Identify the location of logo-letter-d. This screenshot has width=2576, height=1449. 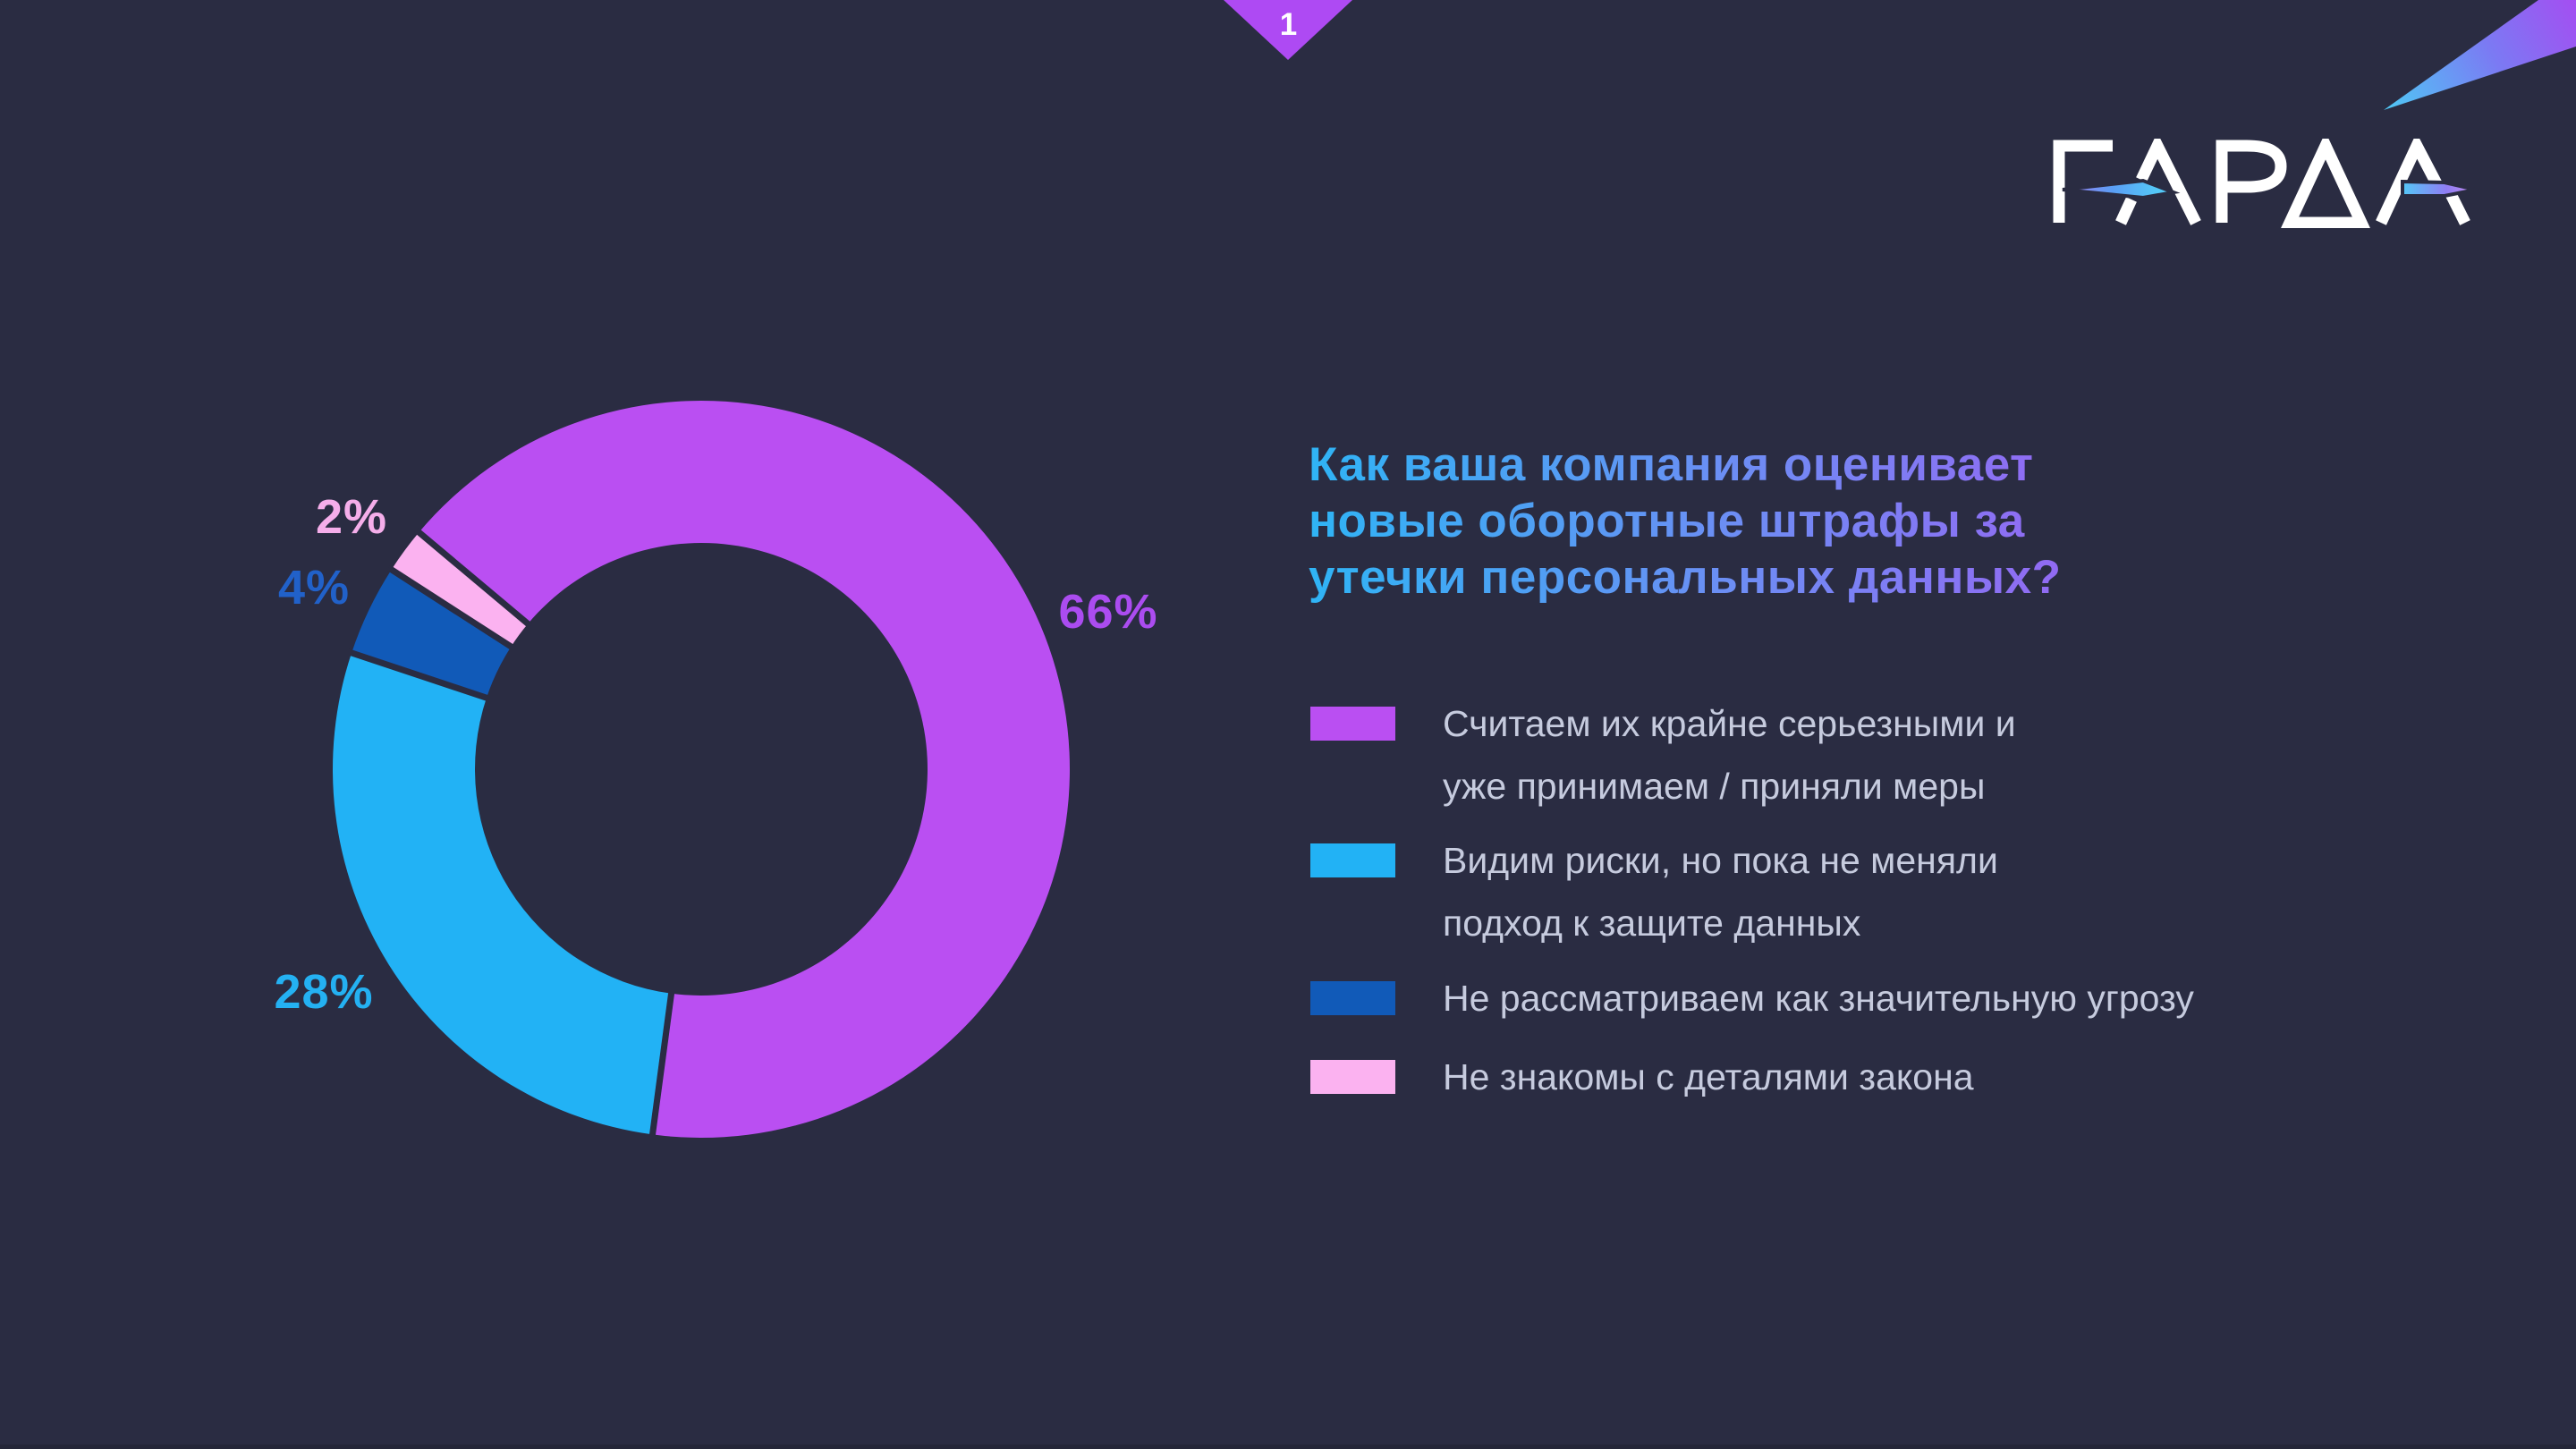
(2325, 183).